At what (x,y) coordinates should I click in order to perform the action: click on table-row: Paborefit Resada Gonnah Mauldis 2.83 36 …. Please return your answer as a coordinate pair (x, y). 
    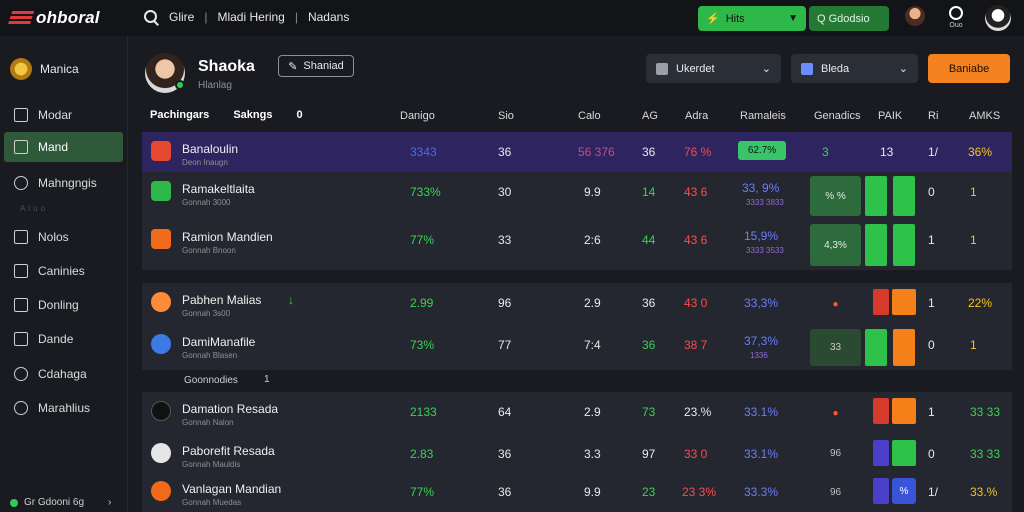
    Looking at the image, I should click on (577, 453).